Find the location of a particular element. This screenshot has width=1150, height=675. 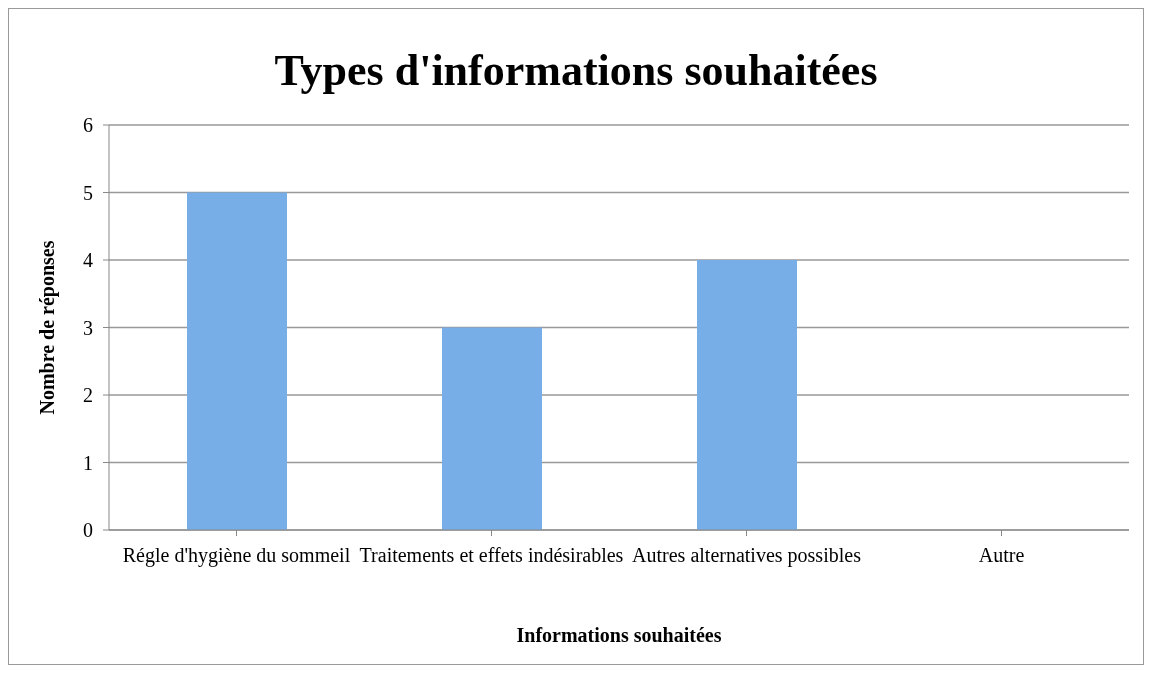

x-tick-label: Traitements et effets indésirables is located at coordinates (491, 555).